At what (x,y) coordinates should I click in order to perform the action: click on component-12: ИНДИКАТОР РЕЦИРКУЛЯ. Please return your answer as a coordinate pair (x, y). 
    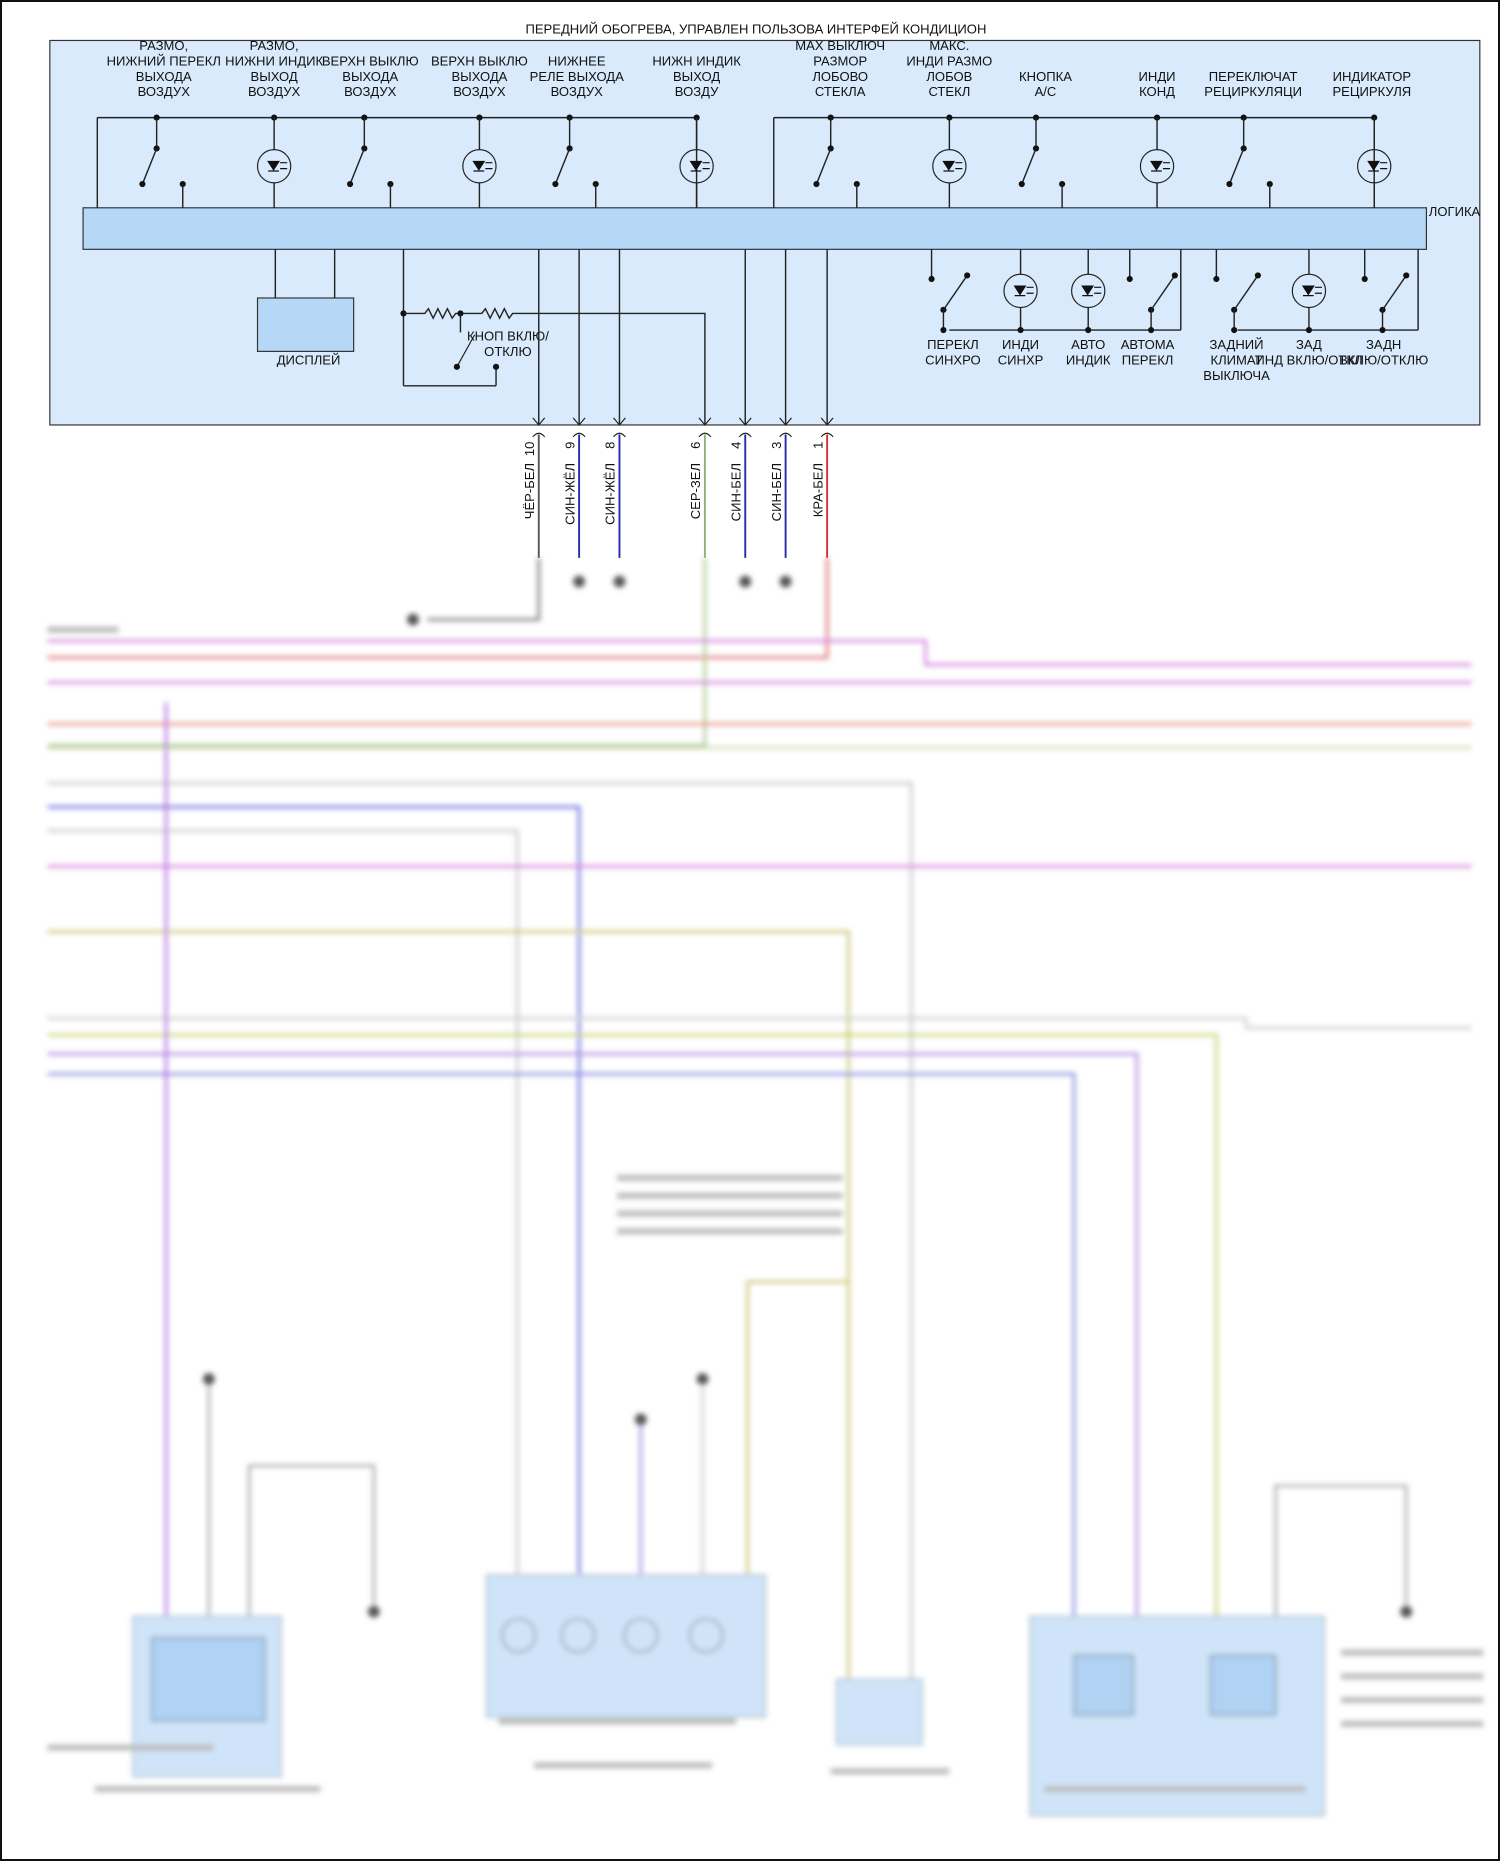
    Looking at the image, I should click on (1371, 138).